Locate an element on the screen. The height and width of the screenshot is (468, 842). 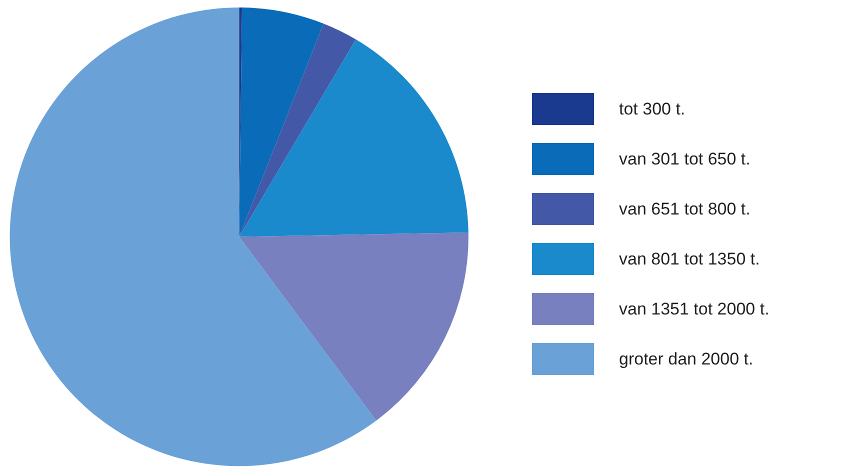
legend-label: van 301 tot 650 t. is located at coordinates (684, 159).